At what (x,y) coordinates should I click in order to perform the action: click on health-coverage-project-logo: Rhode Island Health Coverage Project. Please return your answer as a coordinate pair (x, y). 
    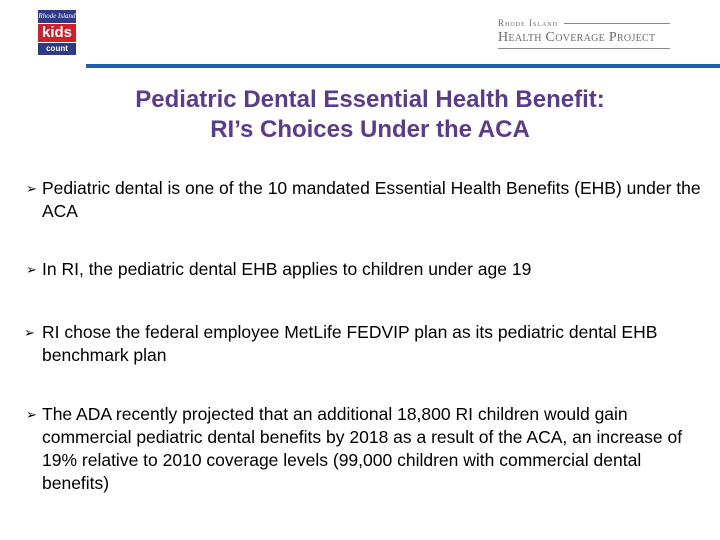
    Looking at the image, I should click on (584, 33).